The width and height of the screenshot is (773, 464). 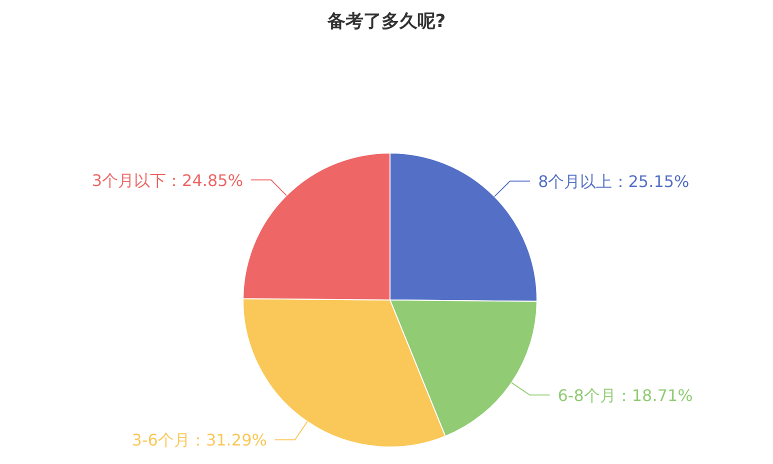 I want to click on data-label: ：25.15%, so click(x=651, y=182).